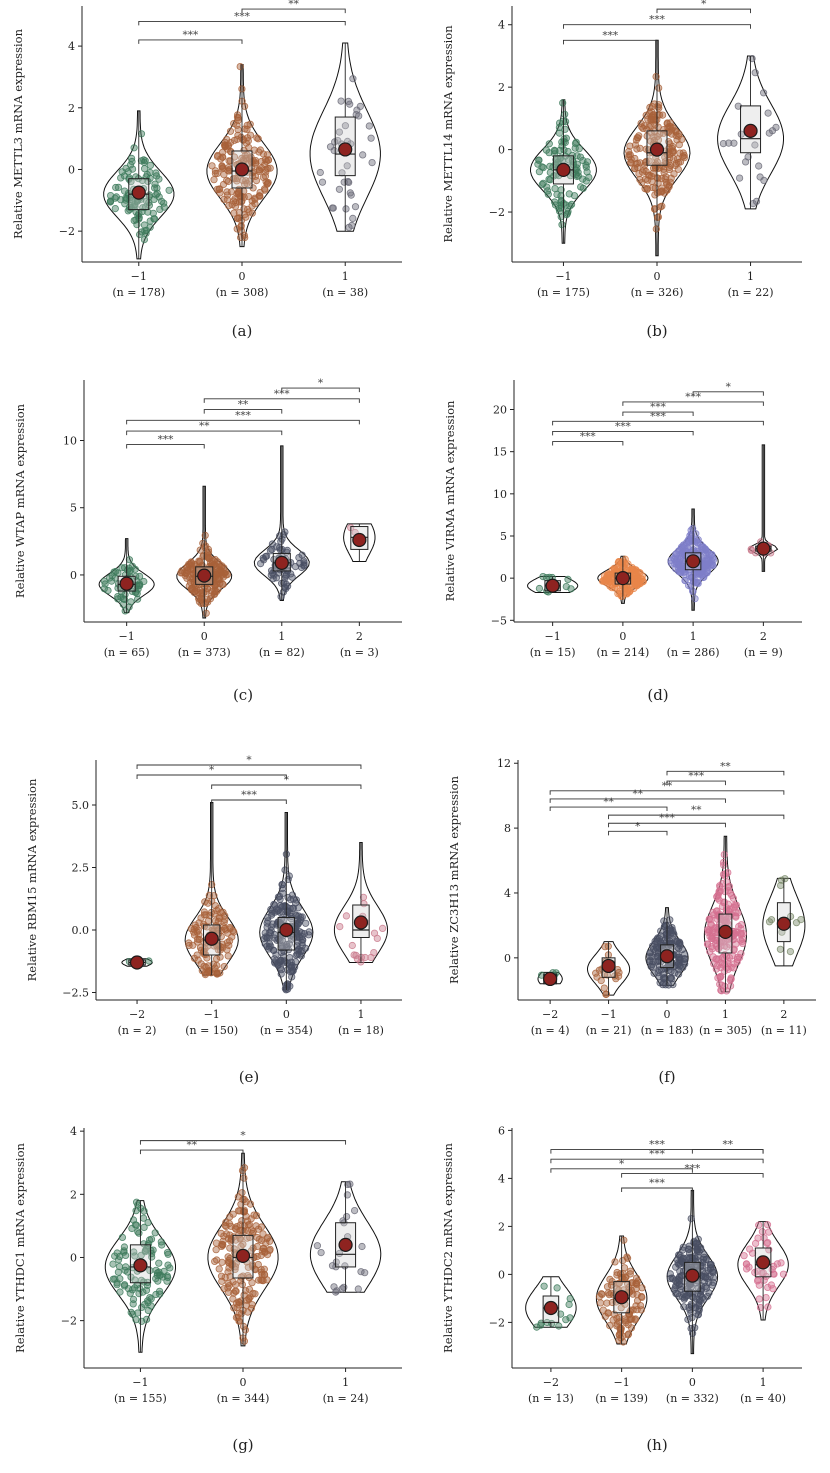 The width and height of the screenshot is (830, 1473). What do you see at coordinates (751, 292) in the screenshot?
I see `group-count-label: (n = 22)` at bounding box center [751, 292].